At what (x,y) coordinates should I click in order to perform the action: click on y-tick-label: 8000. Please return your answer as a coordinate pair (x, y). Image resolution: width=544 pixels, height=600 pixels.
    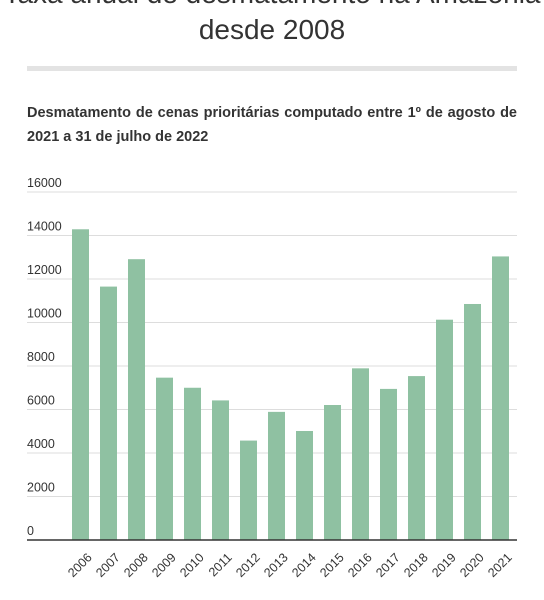
    Looking at the image, I should click on (41, 357).